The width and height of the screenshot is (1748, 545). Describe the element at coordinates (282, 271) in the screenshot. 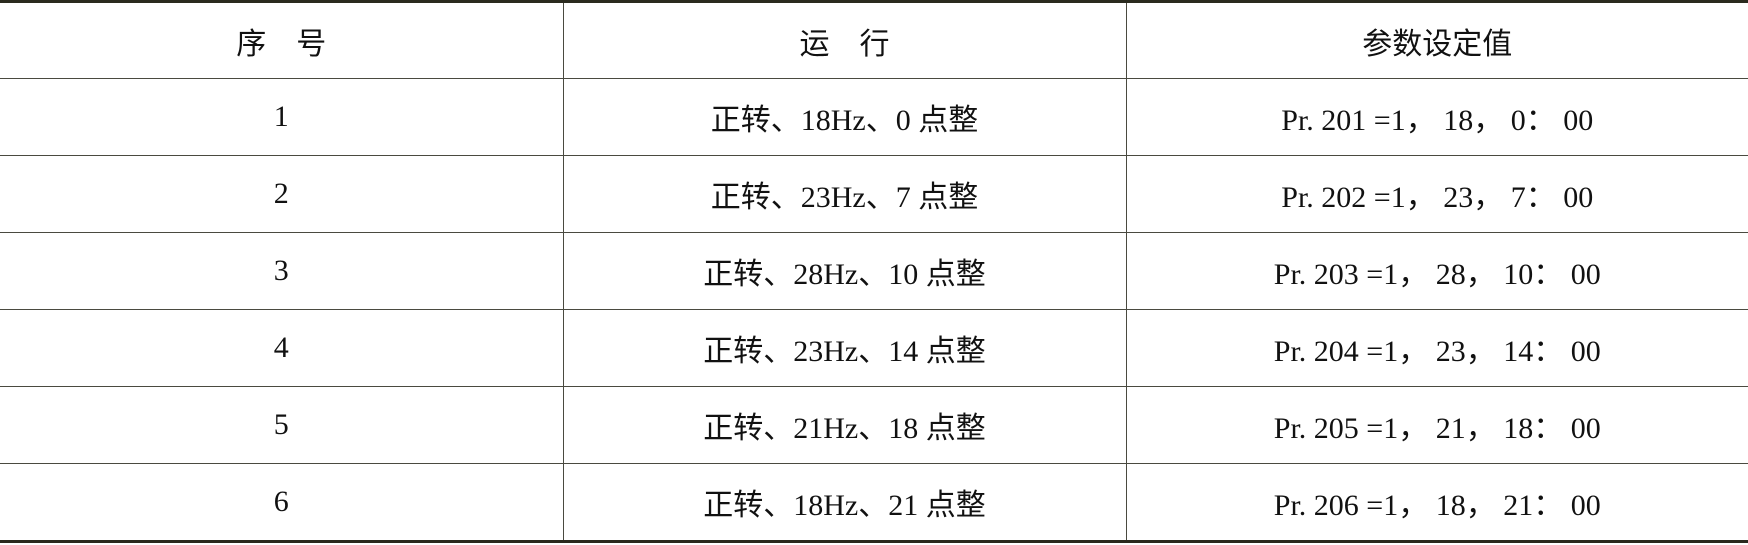

I see `cell-index: 3` at that location.